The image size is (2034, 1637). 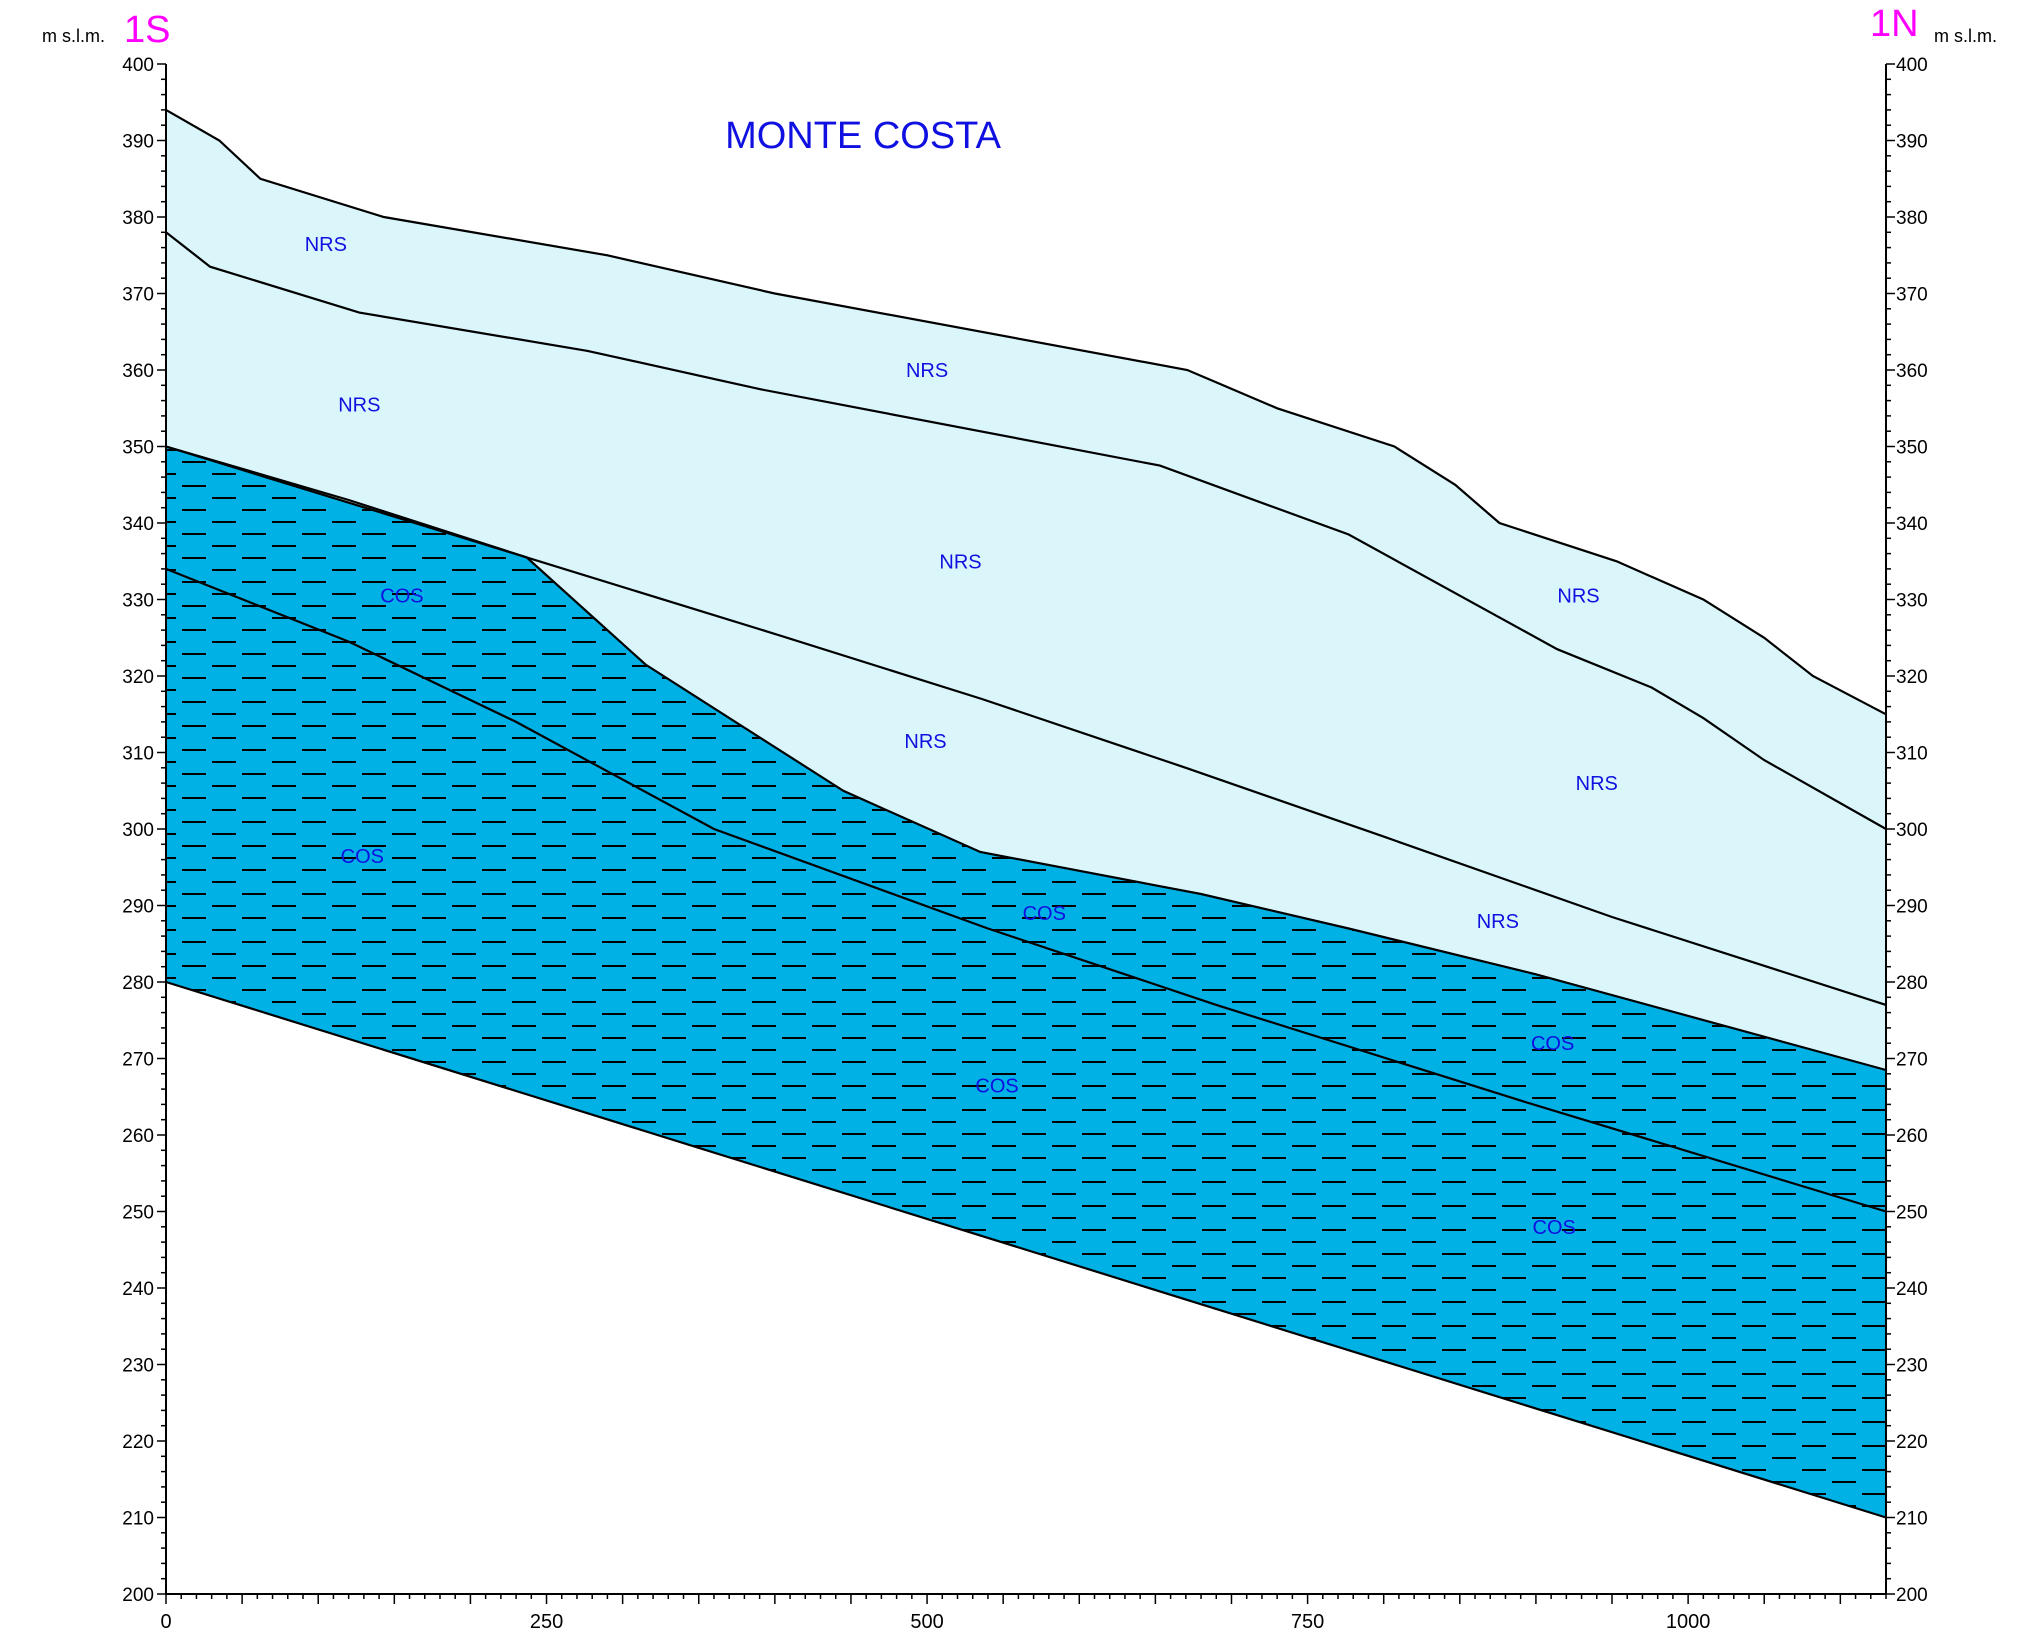 I want to click on left-tick-label: 260, so click(x=138, y=1136).